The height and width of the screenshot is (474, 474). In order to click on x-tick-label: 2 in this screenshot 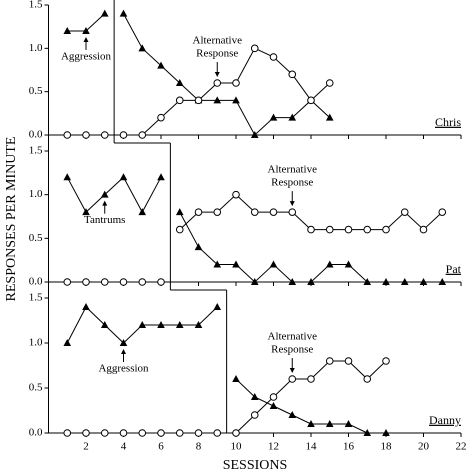, I will do `click(86, 447)`.